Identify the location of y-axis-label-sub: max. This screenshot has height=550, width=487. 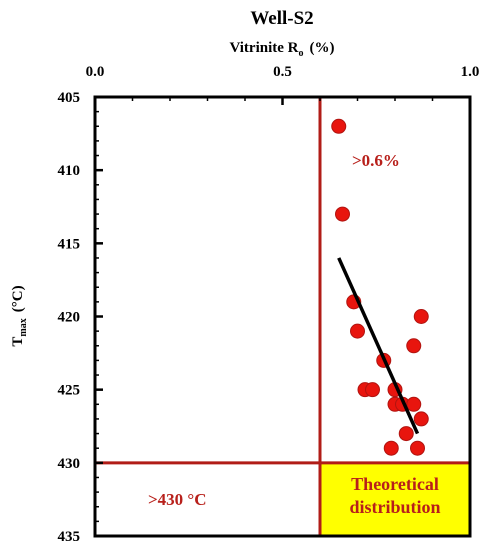
(23, 327).